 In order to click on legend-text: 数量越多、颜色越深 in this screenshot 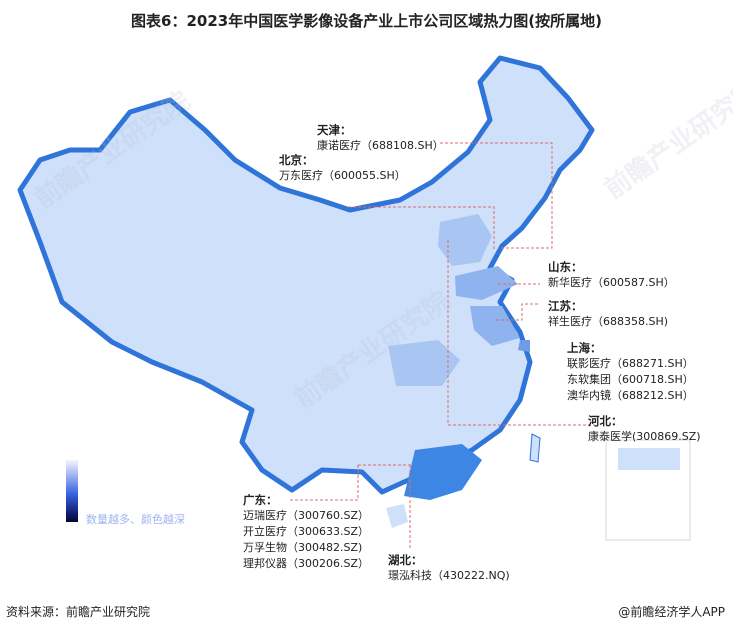, I will do `click(135, 519)`.